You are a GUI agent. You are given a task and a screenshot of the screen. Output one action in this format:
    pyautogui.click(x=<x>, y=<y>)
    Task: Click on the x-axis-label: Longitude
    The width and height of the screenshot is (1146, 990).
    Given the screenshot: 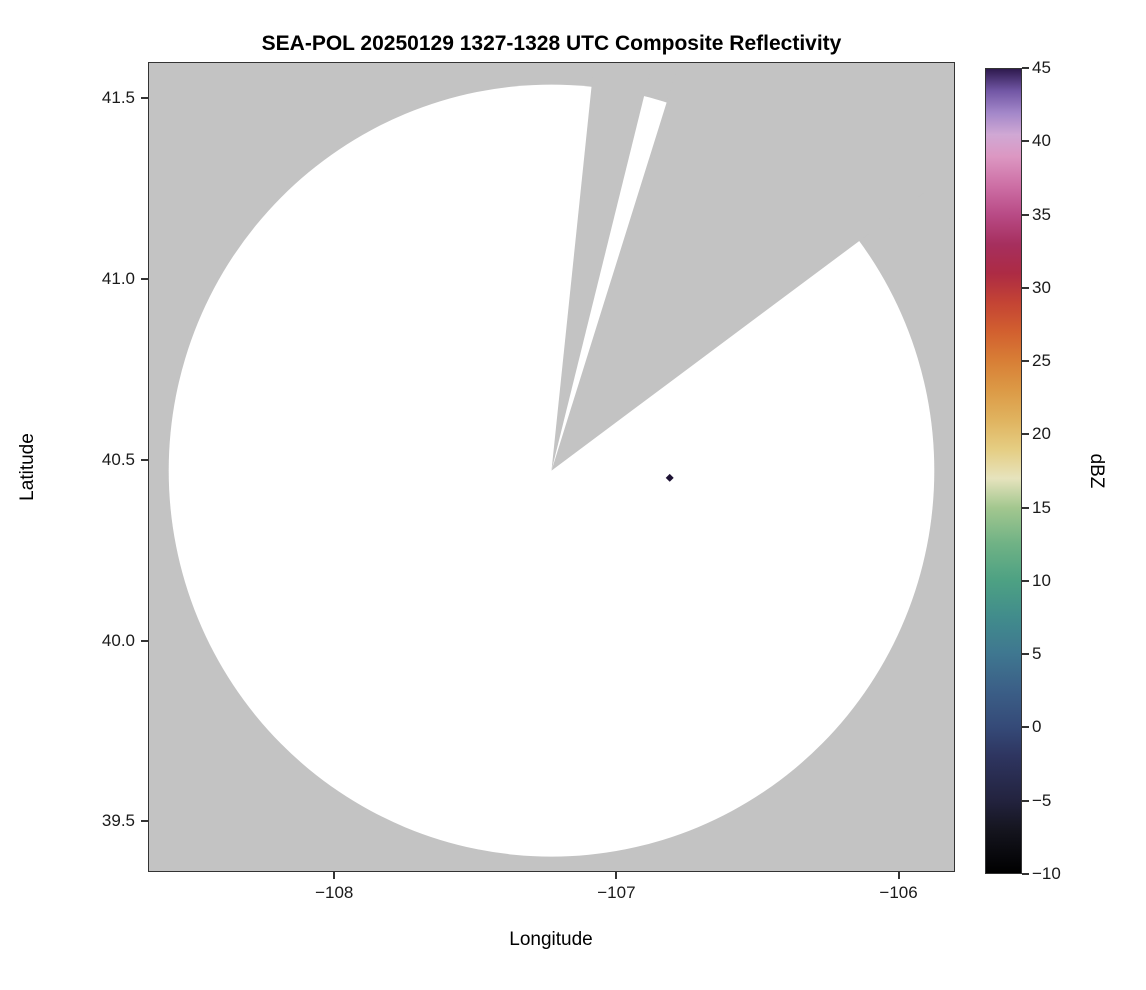 What is the action you would take?
    pyautogui.click(x=551, y=939)
    